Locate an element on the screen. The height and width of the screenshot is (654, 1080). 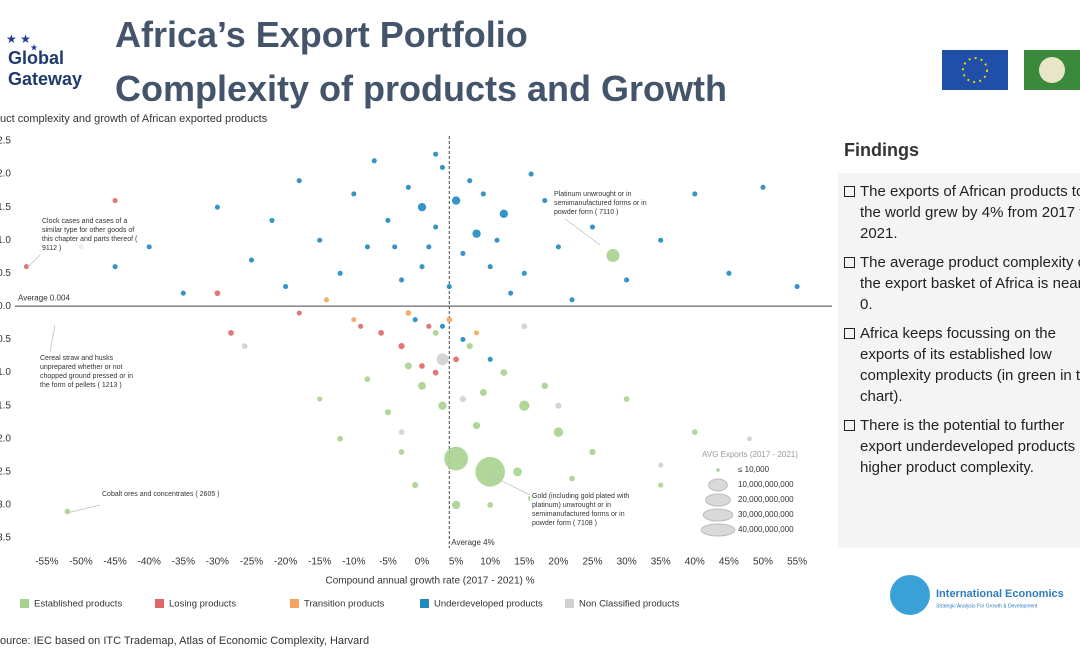
y-tick-label: 0.5 is located at coordinates (5, 273).